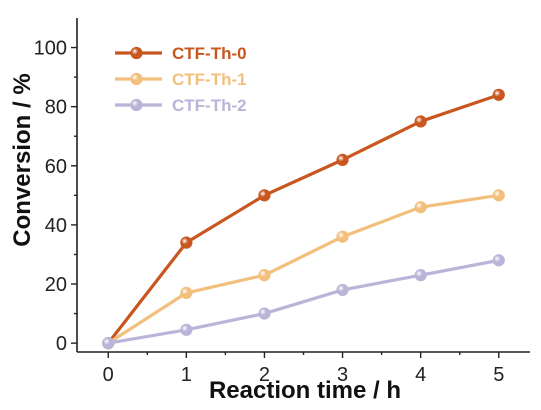  What do you see at coordinates (61, 344) in the screenshot?
I see `y-tick-label: 0` at bounding box center [61, 344].